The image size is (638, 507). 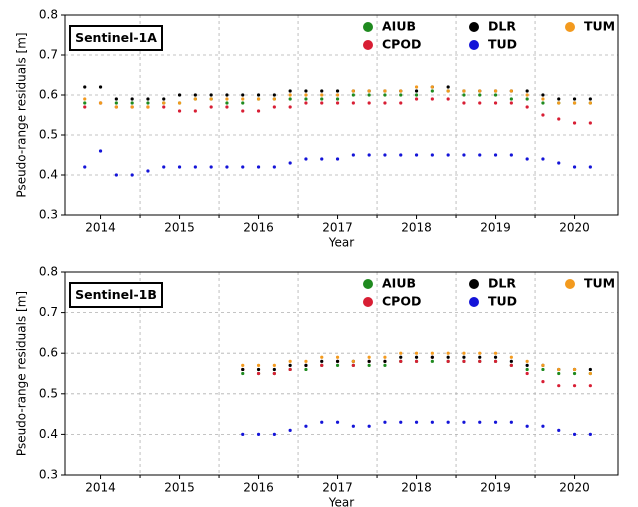 I want to click on x-tick-label: 2018, so click(x=416, y=488).